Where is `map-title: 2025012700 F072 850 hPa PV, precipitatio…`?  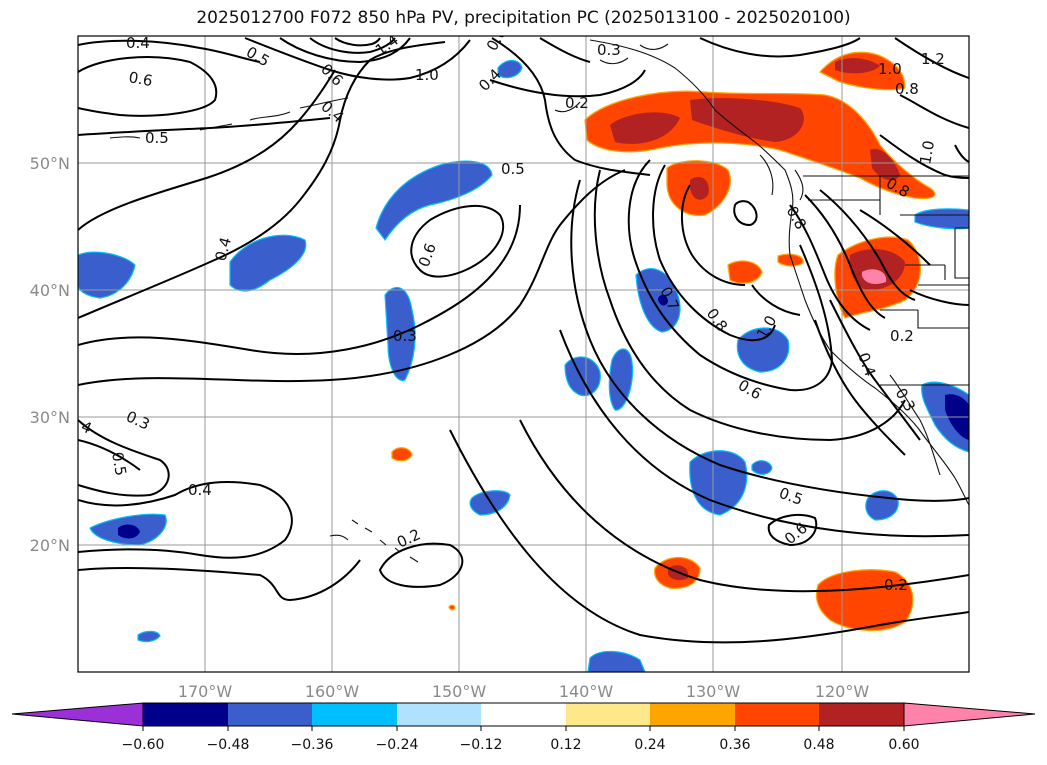 map-title: 2025012700 F072 850 hPa PV, precipitatio… is located at coordinates (523, 18).